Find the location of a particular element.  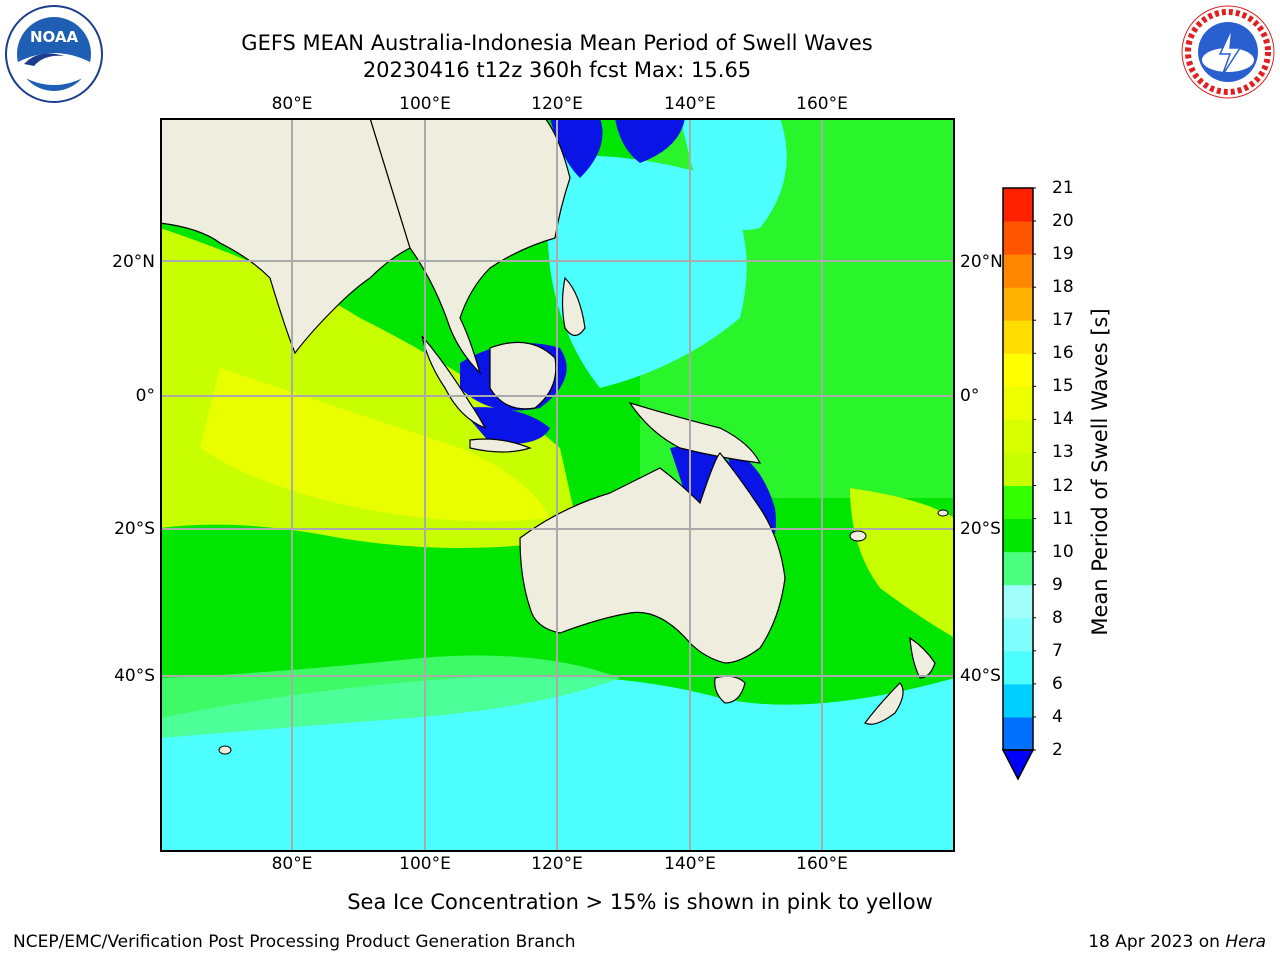

colorbar-tick-label: 7 is located at coordinates (1057, 650).